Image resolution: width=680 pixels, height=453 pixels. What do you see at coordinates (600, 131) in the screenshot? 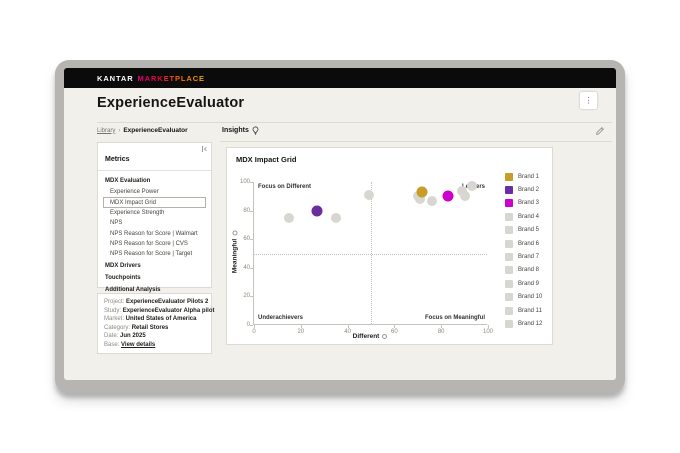
I see `edit-icon` at bounding box center [600, 131].